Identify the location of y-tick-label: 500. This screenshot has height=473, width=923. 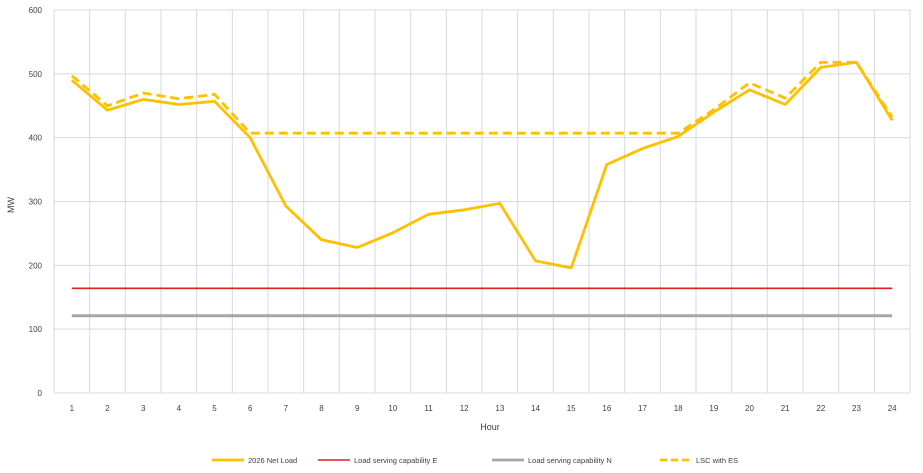
(36, 74).